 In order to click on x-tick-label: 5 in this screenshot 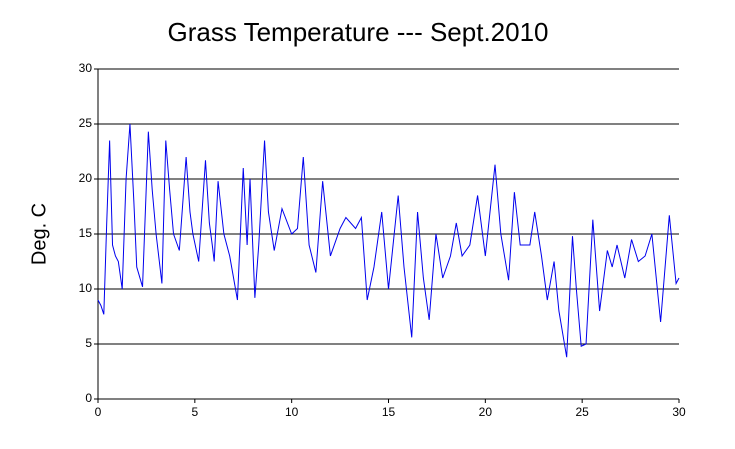, I will do `click(194, 412)`.